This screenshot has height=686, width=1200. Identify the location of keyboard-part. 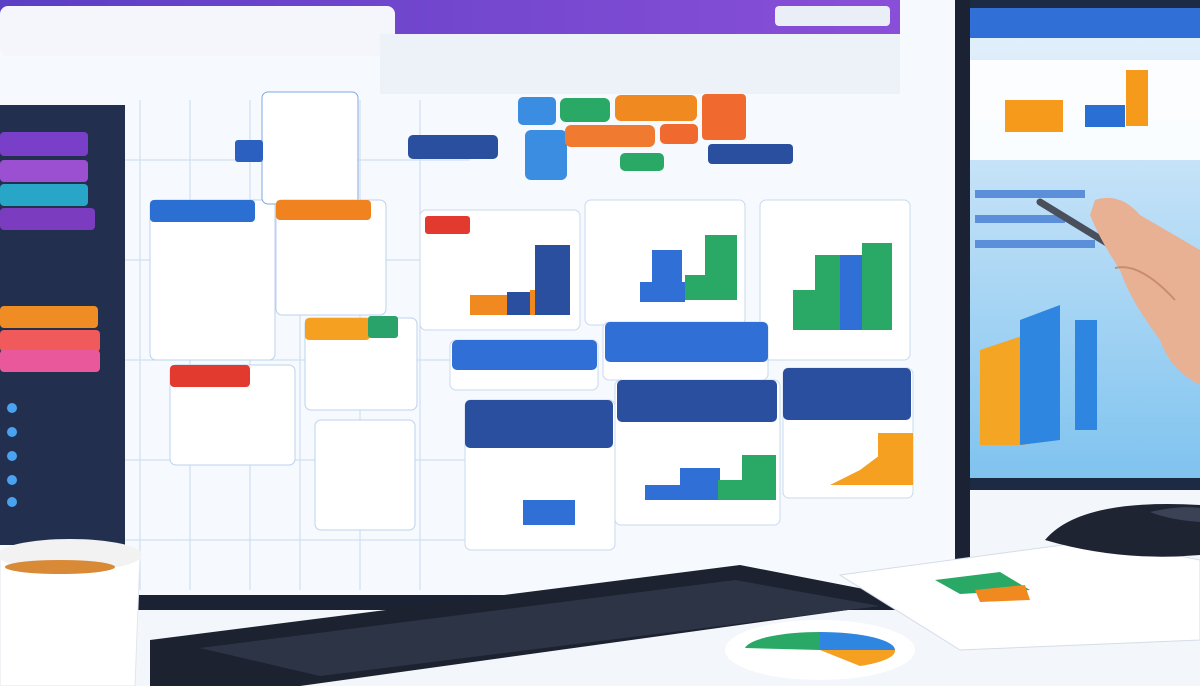
(540, 628).